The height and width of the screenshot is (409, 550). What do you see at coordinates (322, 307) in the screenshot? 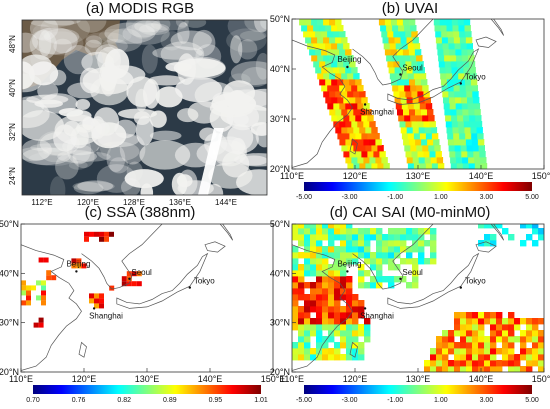
I see `coastline-path` at bounding box center [322, 307].